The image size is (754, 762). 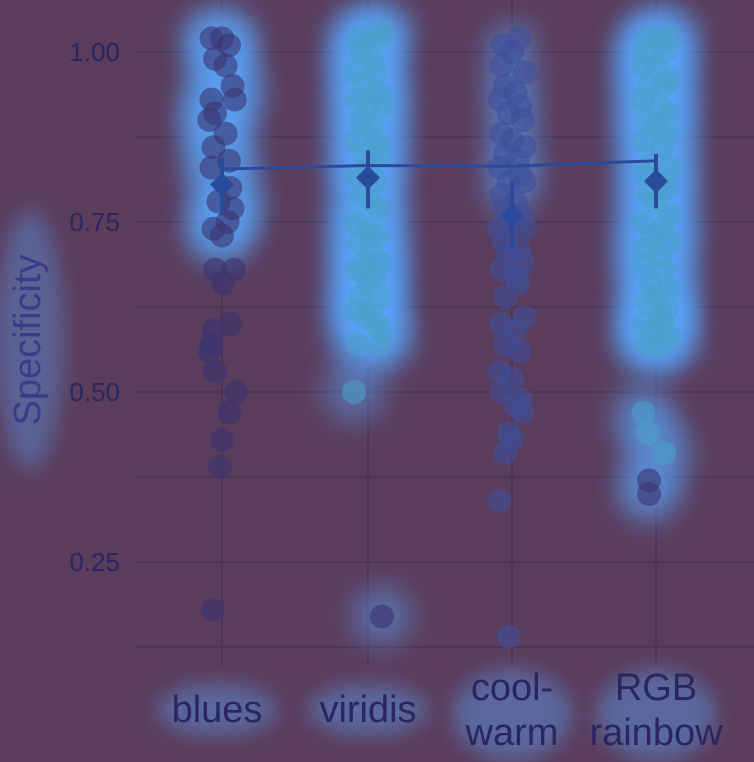 I want to click on x-category-label: rainbow, so click(x=656, y=733).